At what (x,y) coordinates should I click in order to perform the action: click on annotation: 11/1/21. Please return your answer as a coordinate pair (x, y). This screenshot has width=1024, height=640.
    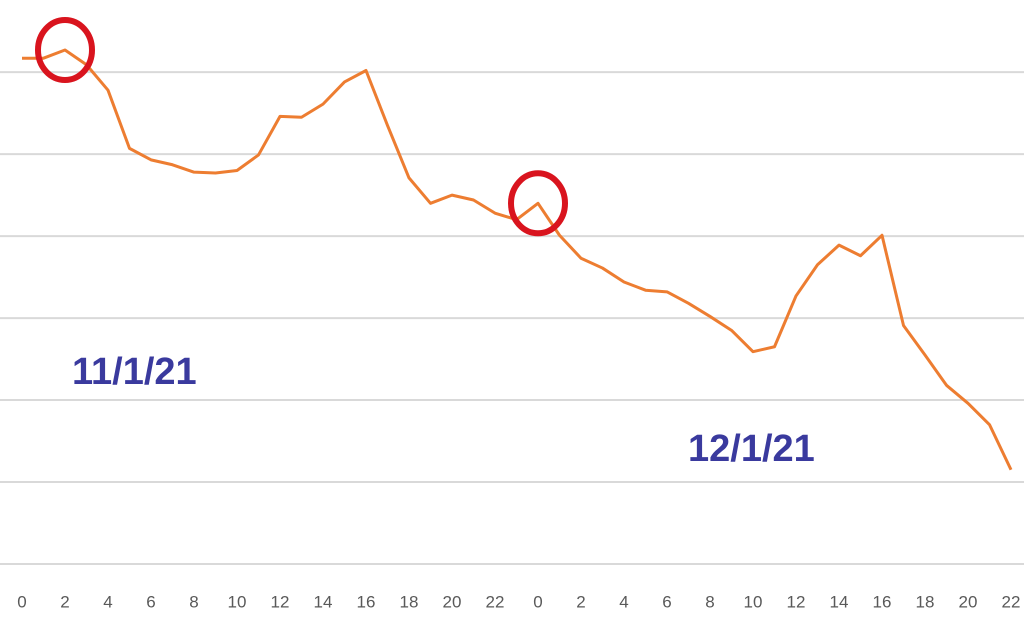
    Looking at the image, I should click on (134, 372).